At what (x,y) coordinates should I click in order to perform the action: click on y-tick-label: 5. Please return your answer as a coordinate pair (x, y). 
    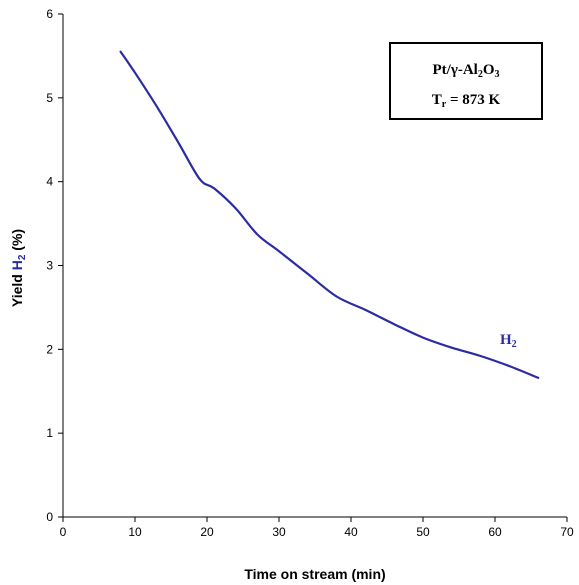
    Looking at the image, I should click on (49, 98).